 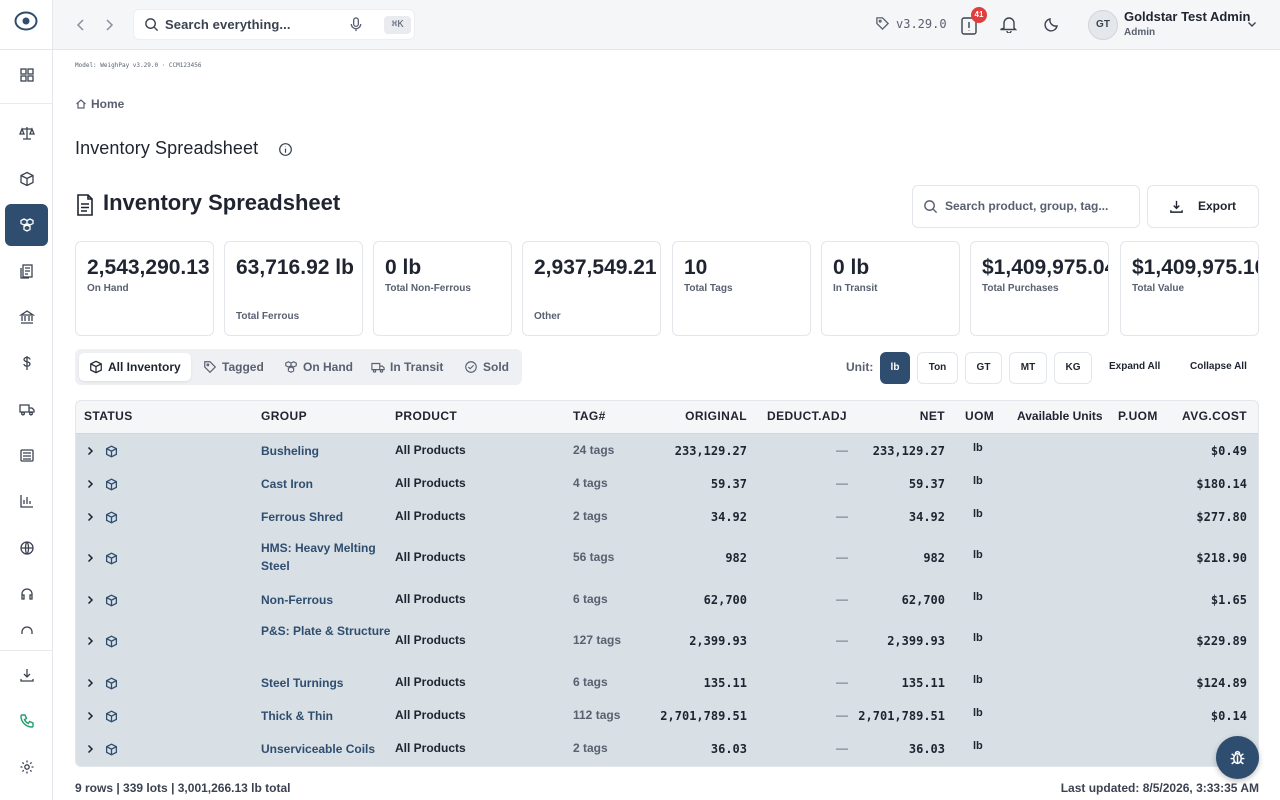 What do you see at coordinates (109, 25) in the screenshot?
I see `forward-arrow-icon` at bounding box center [109, 25].